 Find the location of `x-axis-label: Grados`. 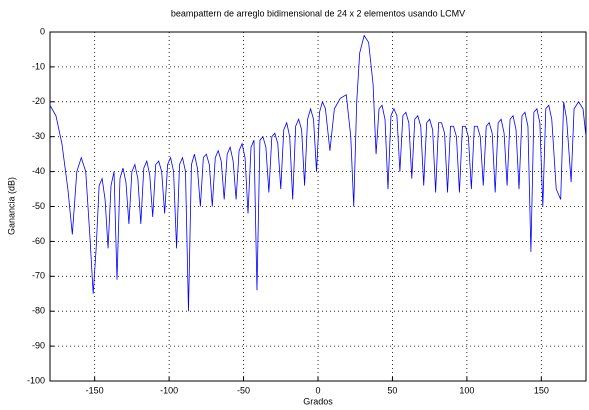

x-axis-label: Grados is located at coordinates (318, 401).